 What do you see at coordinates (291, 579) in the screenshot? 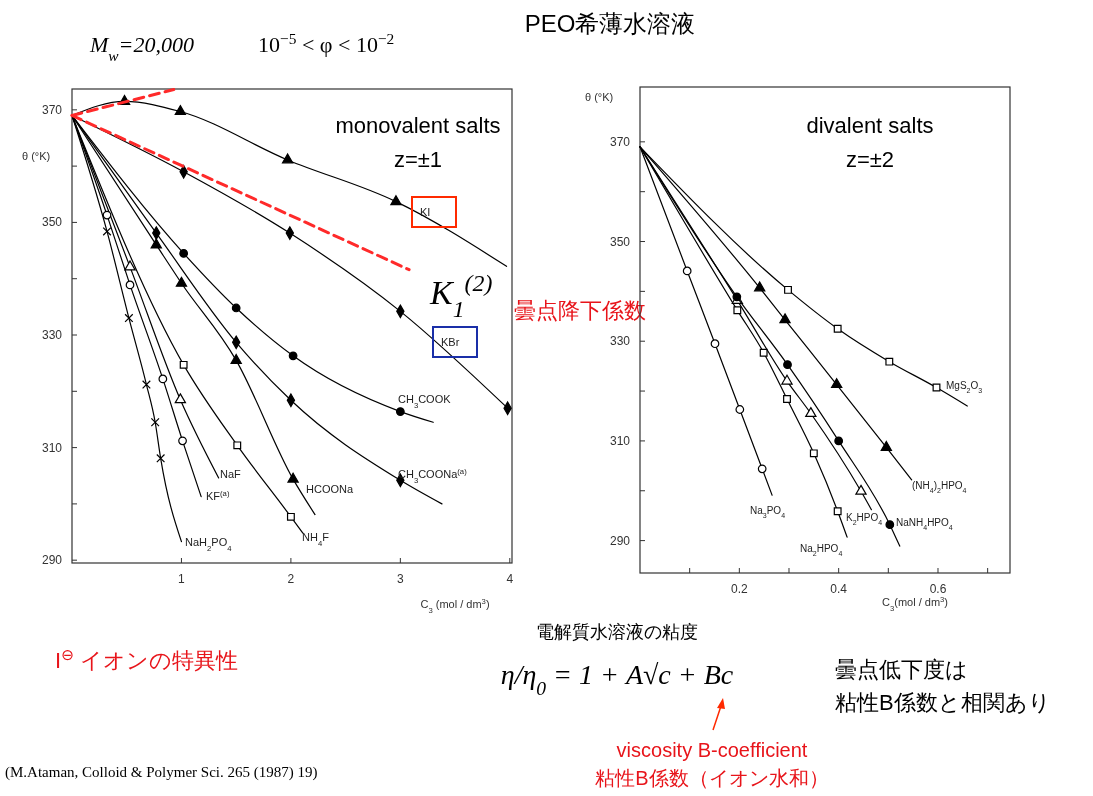
I see `x-tick-label: 2` at bounding box center [291, 579].